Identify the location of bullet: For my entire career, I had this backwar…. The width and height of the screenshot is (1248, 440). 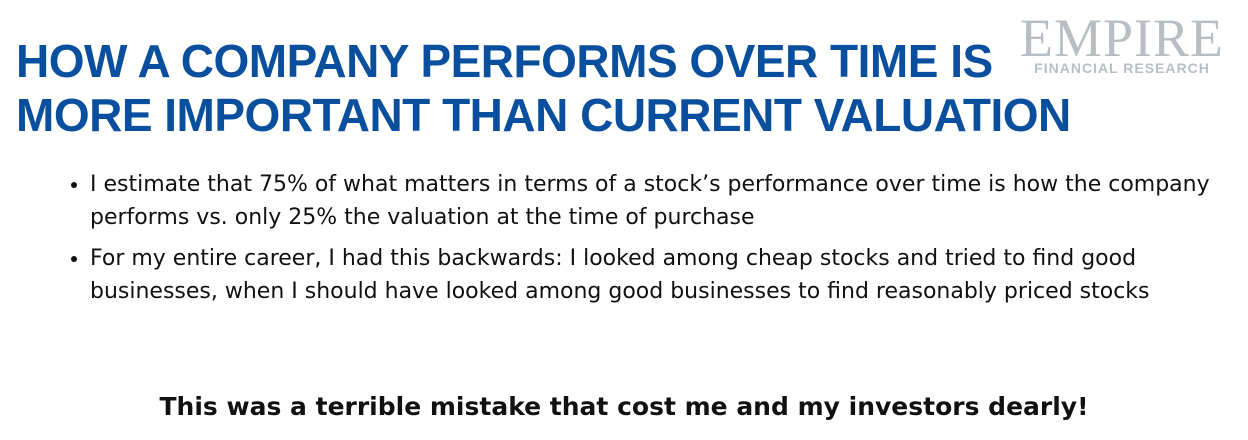
(669, 275).